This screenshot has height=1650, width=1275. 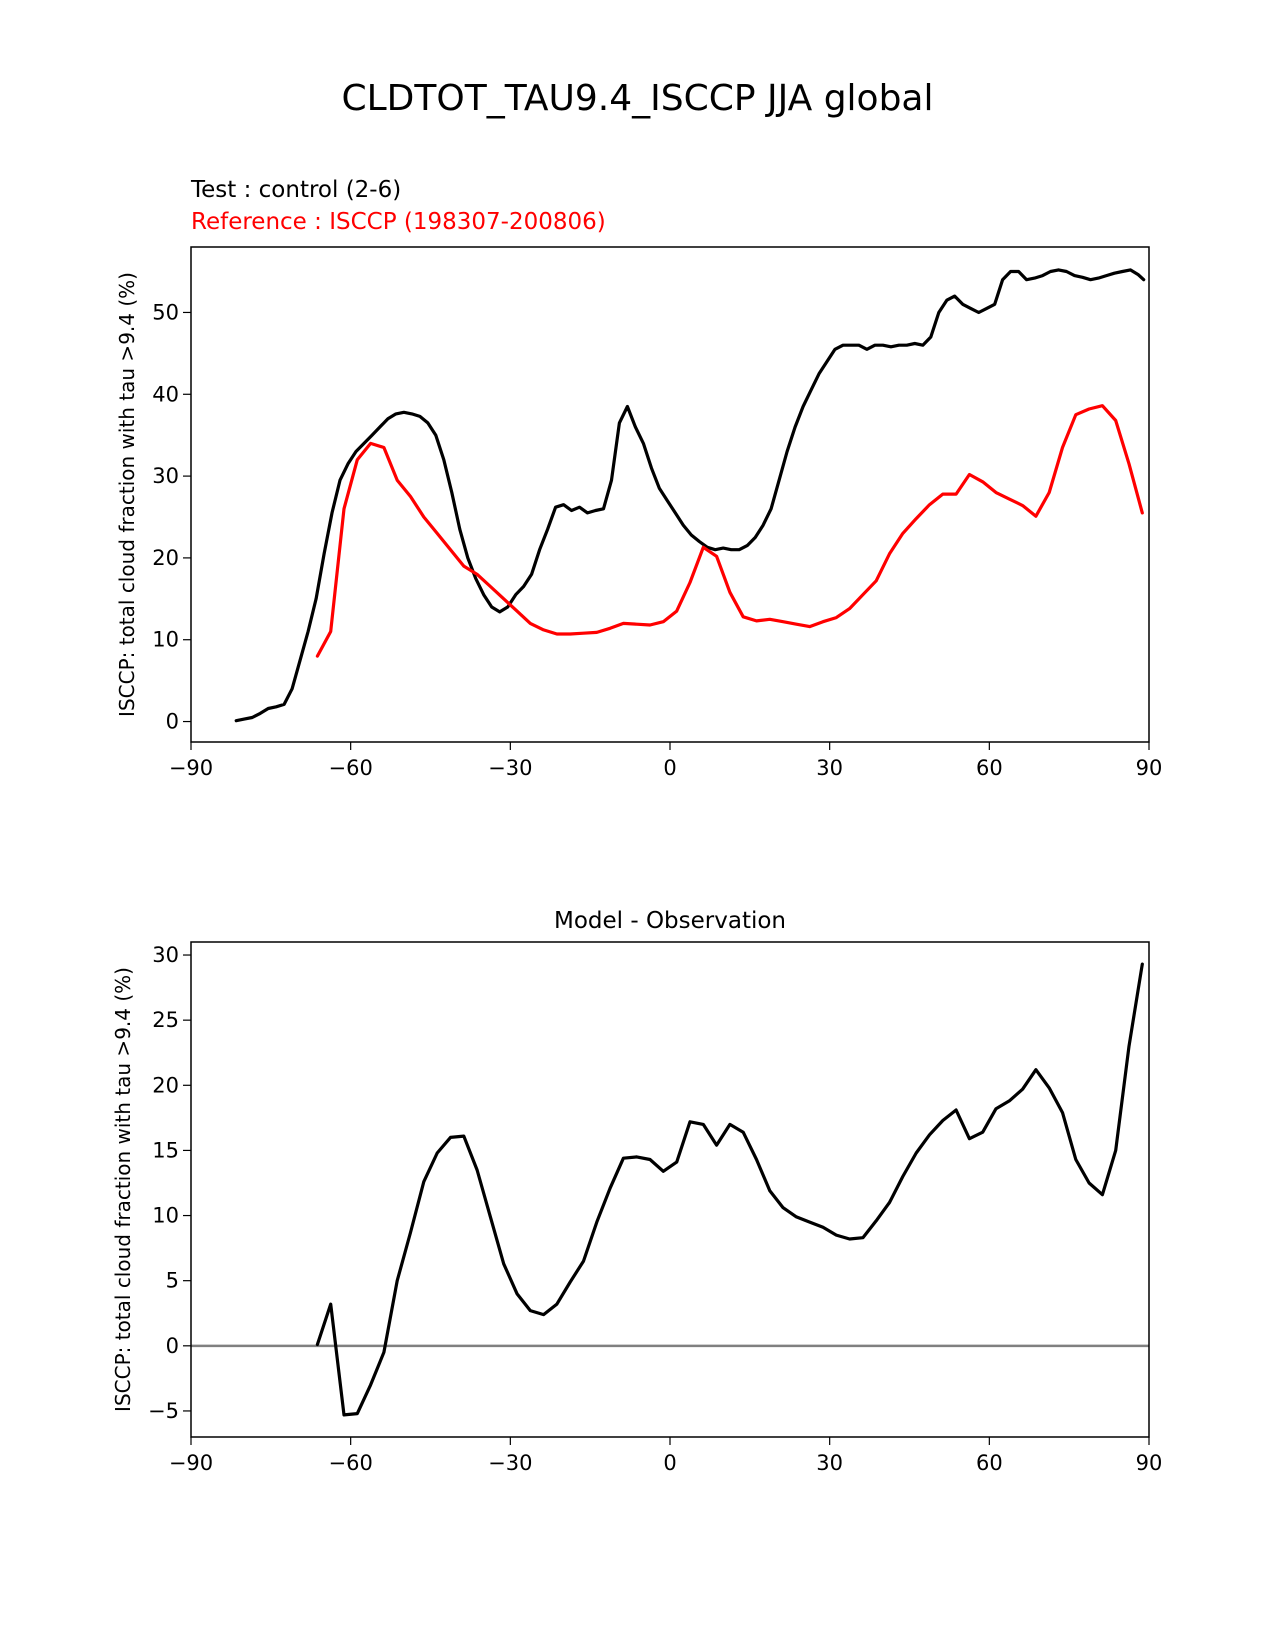 I want to click on reference-label: Reference : ISCCP (198307-200806), so click(x=398, y=222).